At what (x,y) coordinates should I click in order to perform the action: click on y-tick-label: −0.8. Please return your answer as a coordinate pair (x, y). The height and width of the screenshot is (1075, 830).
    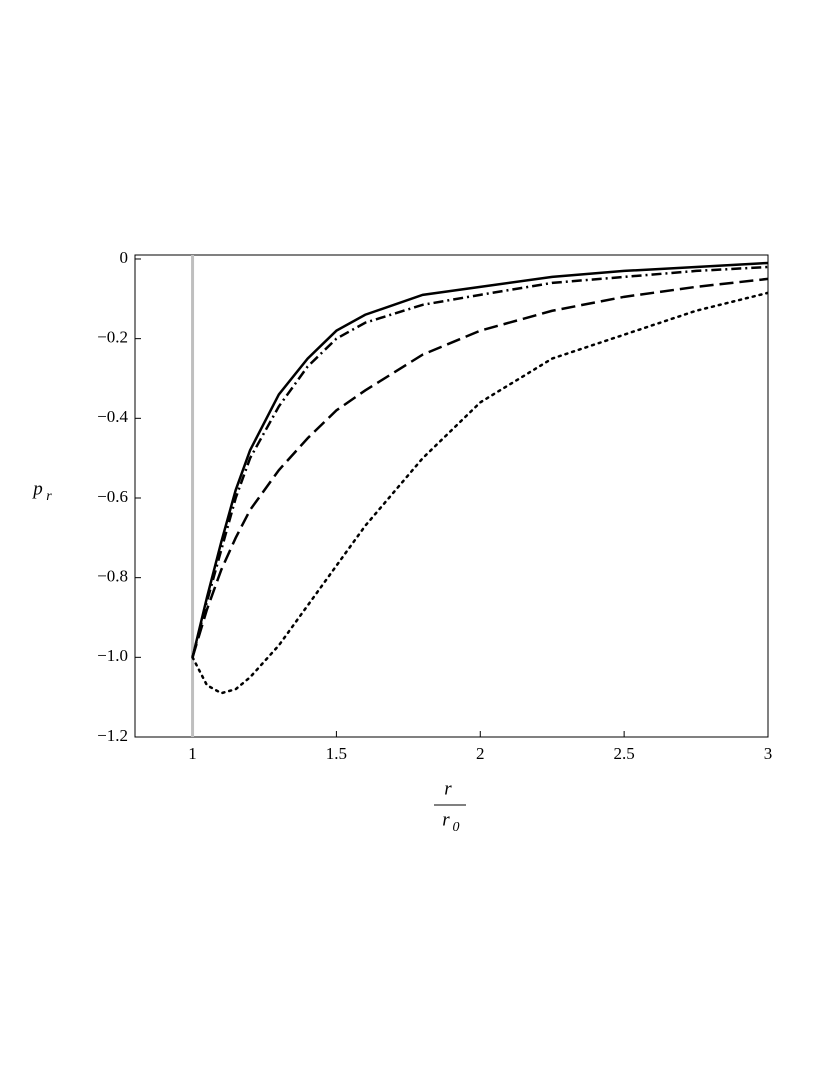
    Looking at the image, I should click on (112, 576).